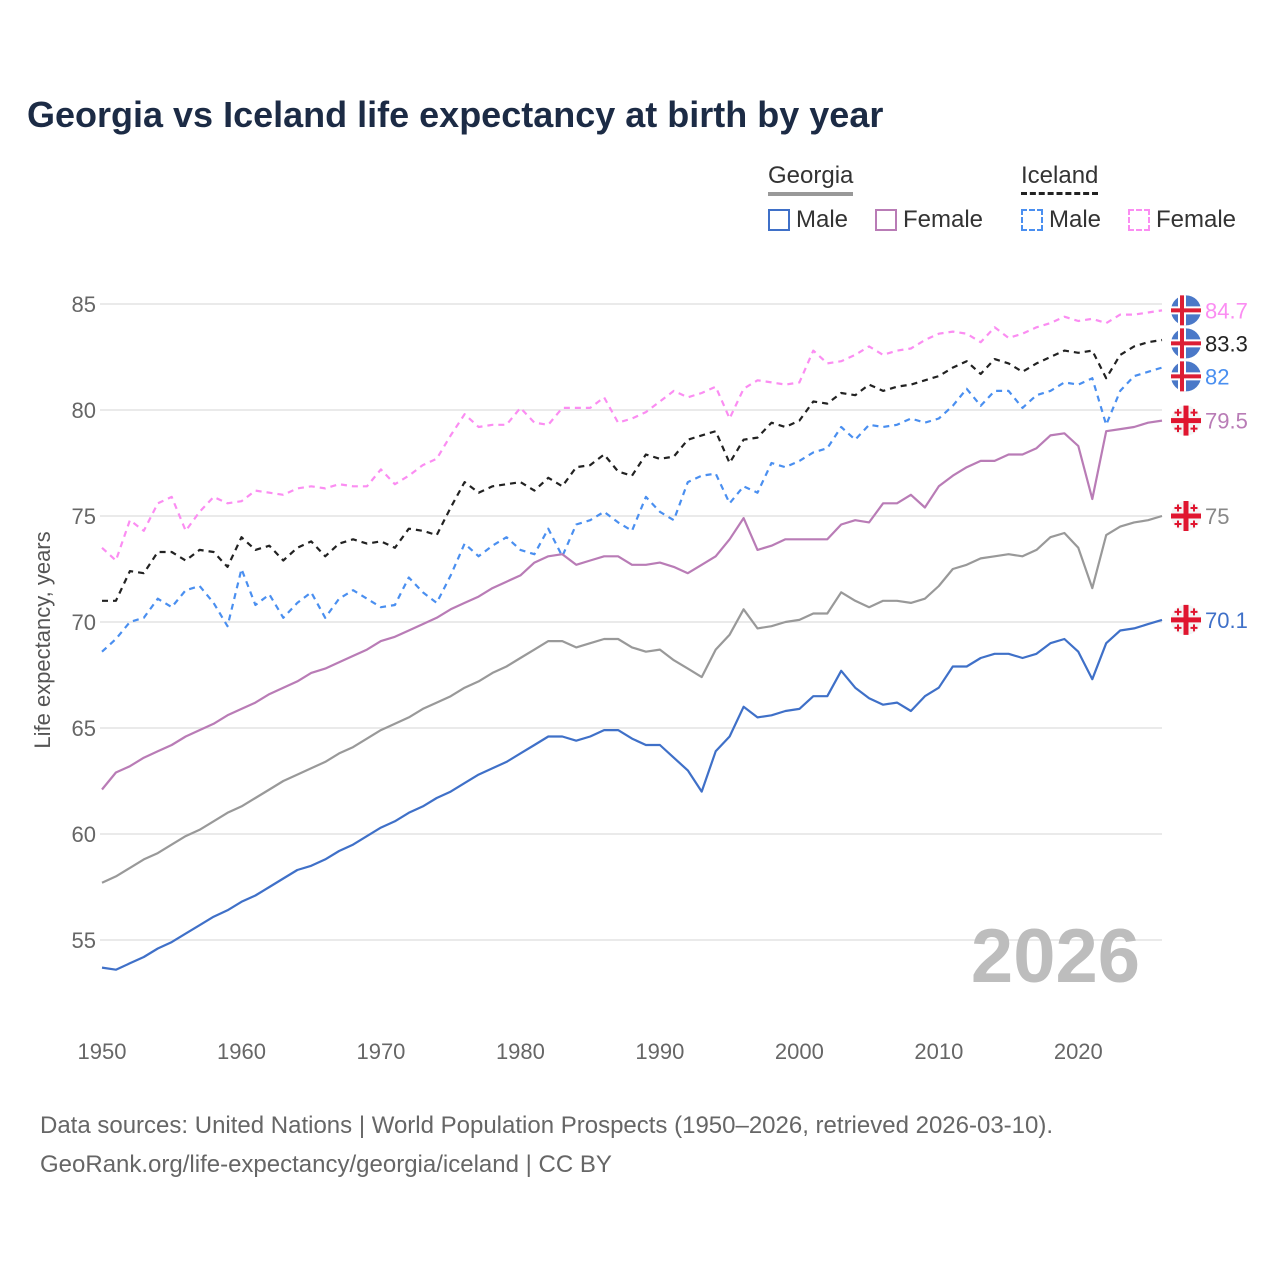 The height and width of the screenshot is (1280, 1280). I want to click on x-tick-label: 1990, so click(659, 1051).